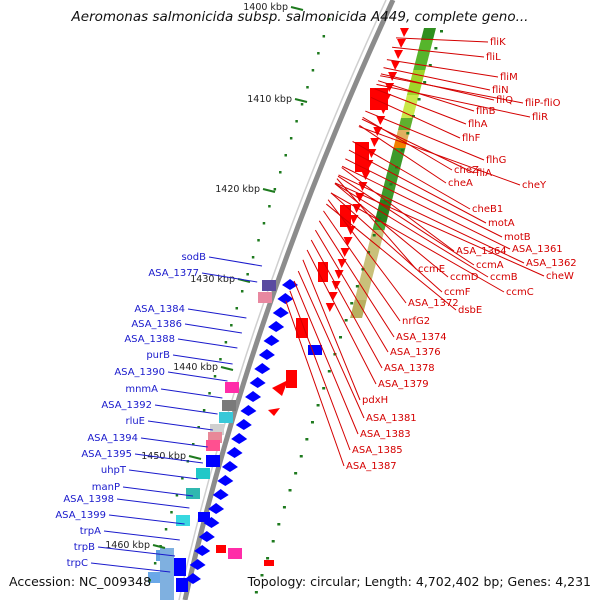 Image resolution: width=600 pixels, height=600 pixels. I want to click on leader-line-cheA, so click(403, 154).